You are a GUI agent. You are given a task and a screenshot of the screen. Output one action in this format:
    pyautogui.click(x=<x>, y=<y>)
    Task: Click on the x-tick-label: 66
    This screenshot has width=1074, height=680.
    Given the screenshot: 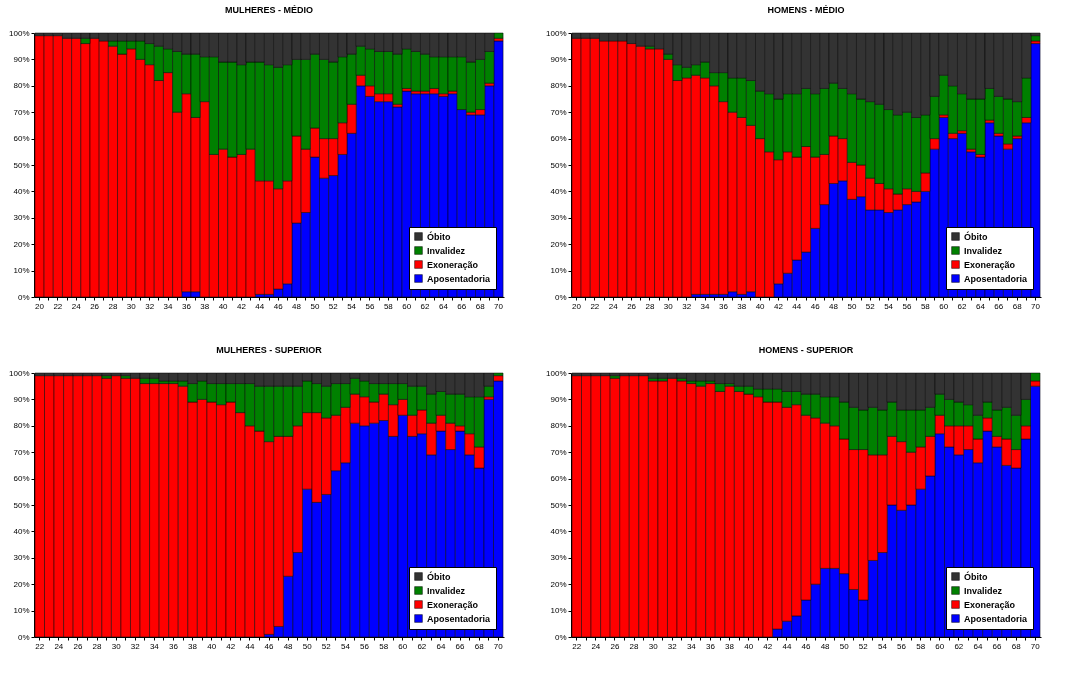 What is the action you would take?
    pyautogui.click(x=462, y=306)
    